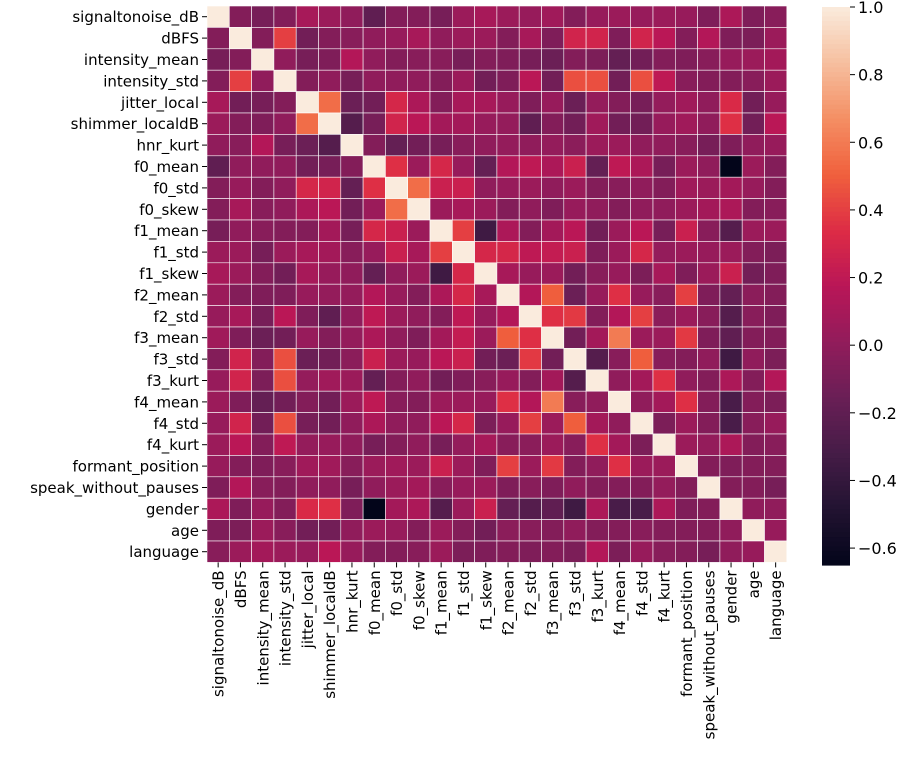 This screenshot has width=900, height=772. I want to click on colorbar-tick-label: 0.0, so click(870, 345).